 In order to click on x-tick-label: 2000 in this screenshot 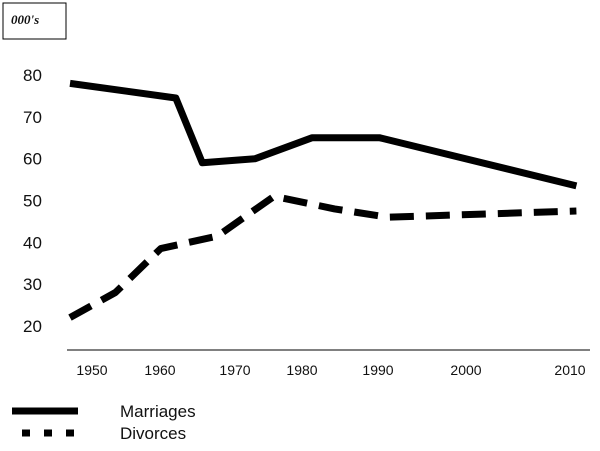, I will do `click(465, 370)`.